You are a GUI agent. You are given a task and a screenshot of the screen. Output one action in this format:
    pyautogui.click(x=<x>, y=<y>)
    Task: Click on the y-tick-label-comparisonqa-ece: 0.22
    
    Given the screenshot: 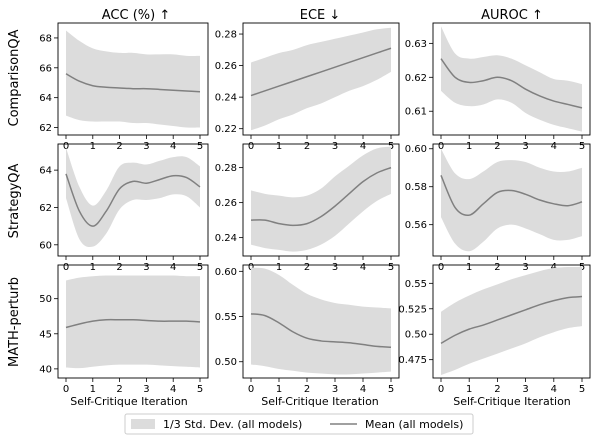 What is the action you would take?
    pyautogui.click(x=226, y=129)
    